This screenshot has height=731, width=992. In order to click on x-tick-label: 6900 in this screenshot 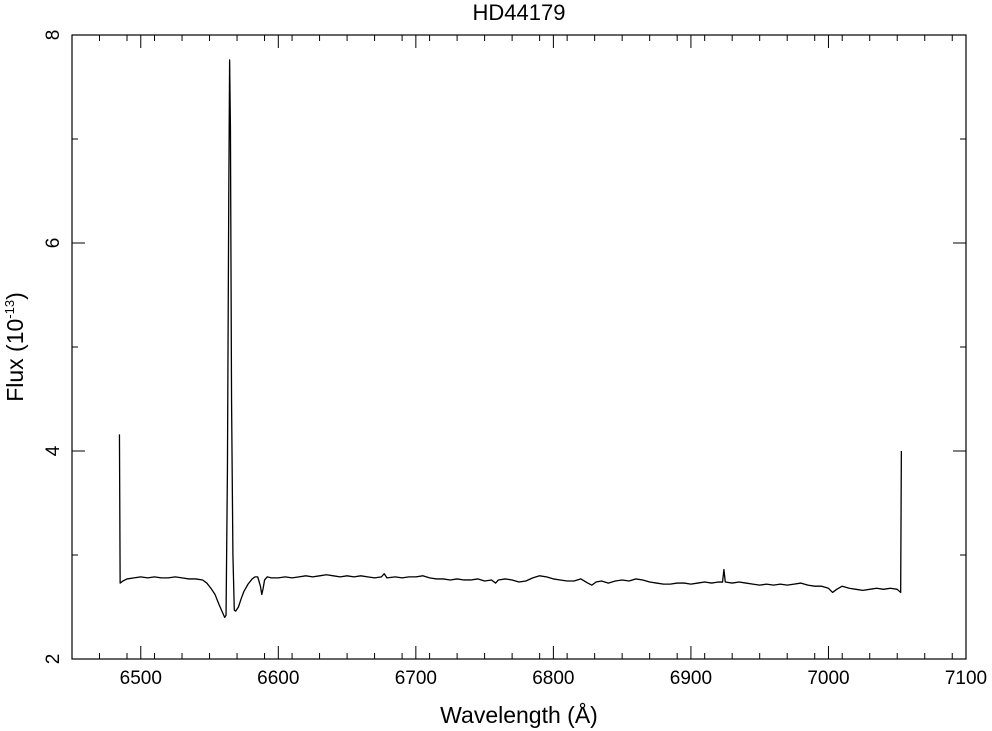, I will do `click(691, 678)`.